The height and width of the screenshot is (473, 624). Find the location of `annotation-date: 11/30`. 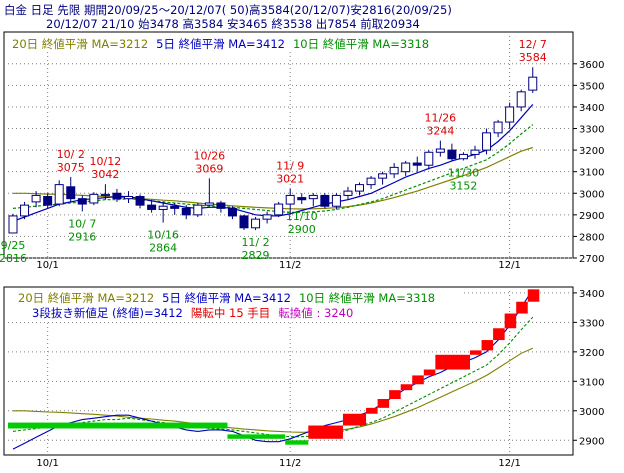

annotation-date: 11/30 is located at coordinates (464, 172).